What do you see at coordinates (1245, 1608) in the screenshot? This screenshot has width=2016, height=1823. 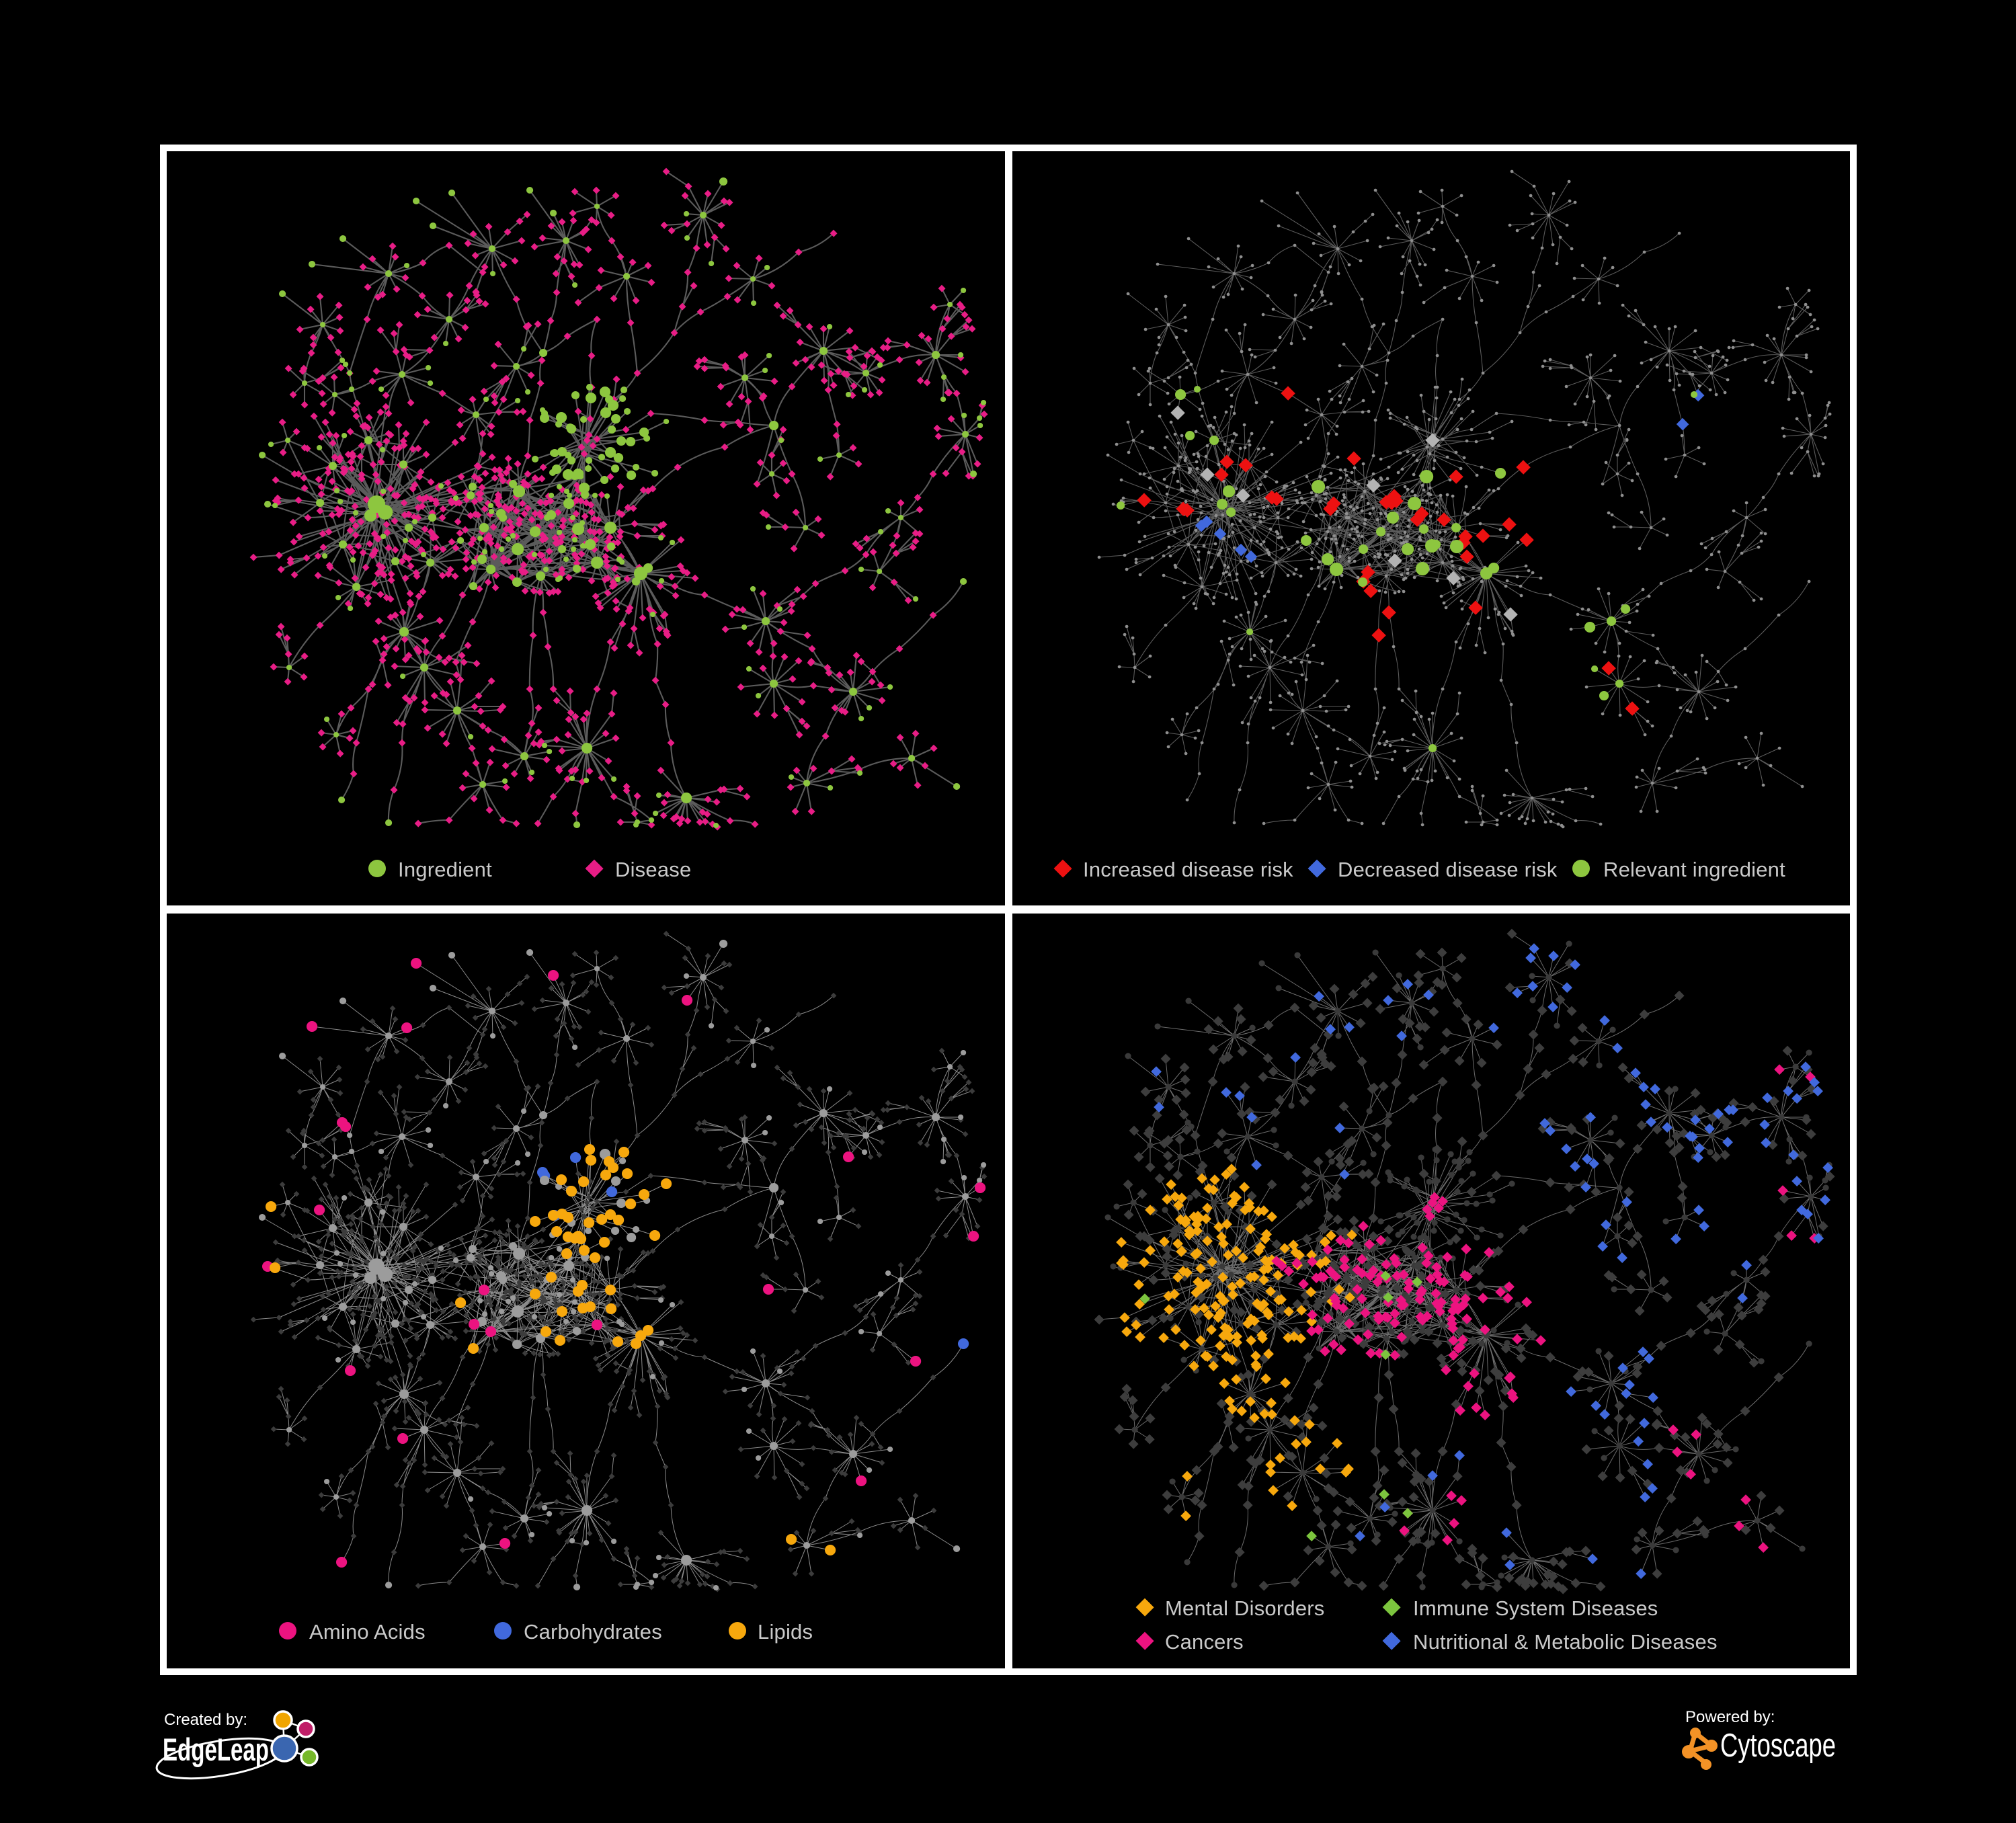 I see `svg-text: Mental Disorders` at bounding box center [1245, 1608].